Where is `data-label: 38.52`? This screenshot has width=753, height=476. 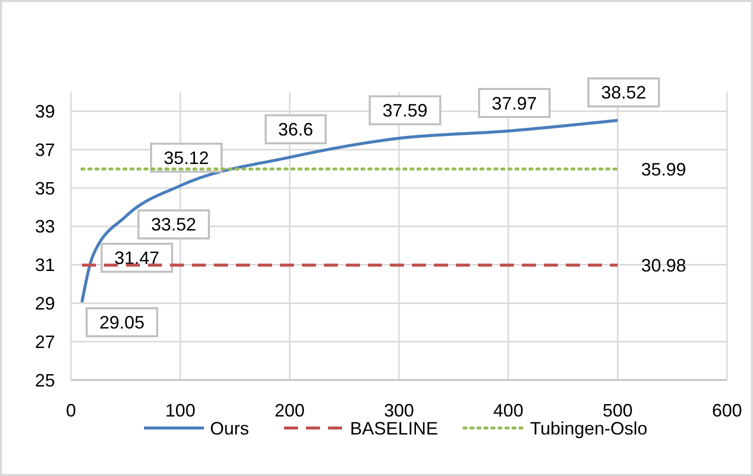 data-label: 38.52 is located at coordinates (623, 92).